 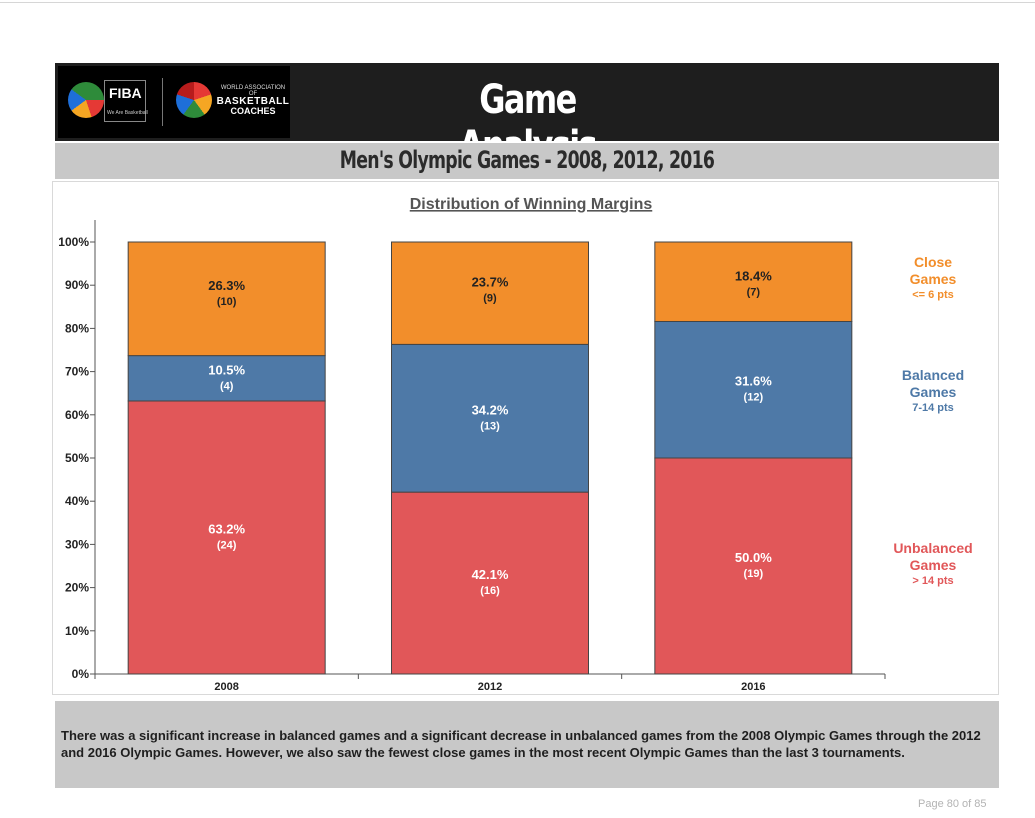 What do you see at coordinates (77, 544) in the screenshot?
I see `y-tick-label: 30%` at bounding box center [77, 544].